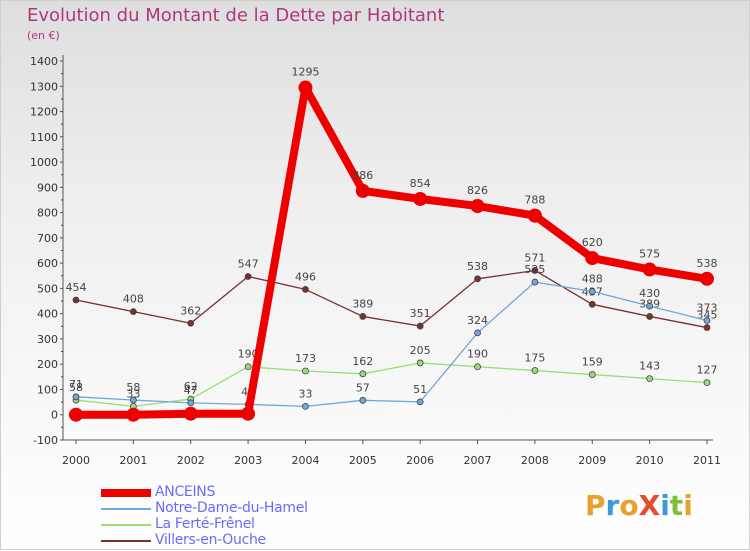  I want to click on data-label: 571, so click(534, 257).